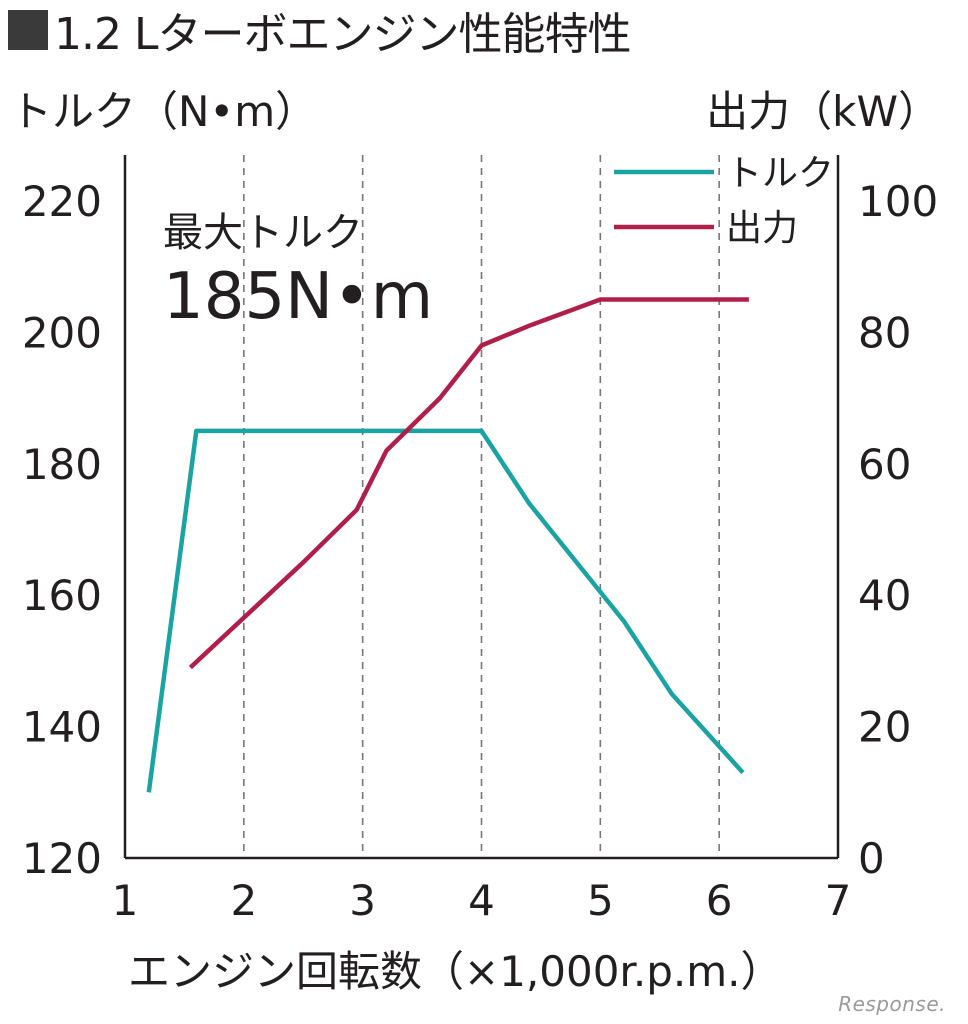 The width and height of the screenshot is (968, 1024). Describe the element at coordinates (823, 111) in the screenshot. I see `y-right-axis-label: 出力（kW）` at that location.